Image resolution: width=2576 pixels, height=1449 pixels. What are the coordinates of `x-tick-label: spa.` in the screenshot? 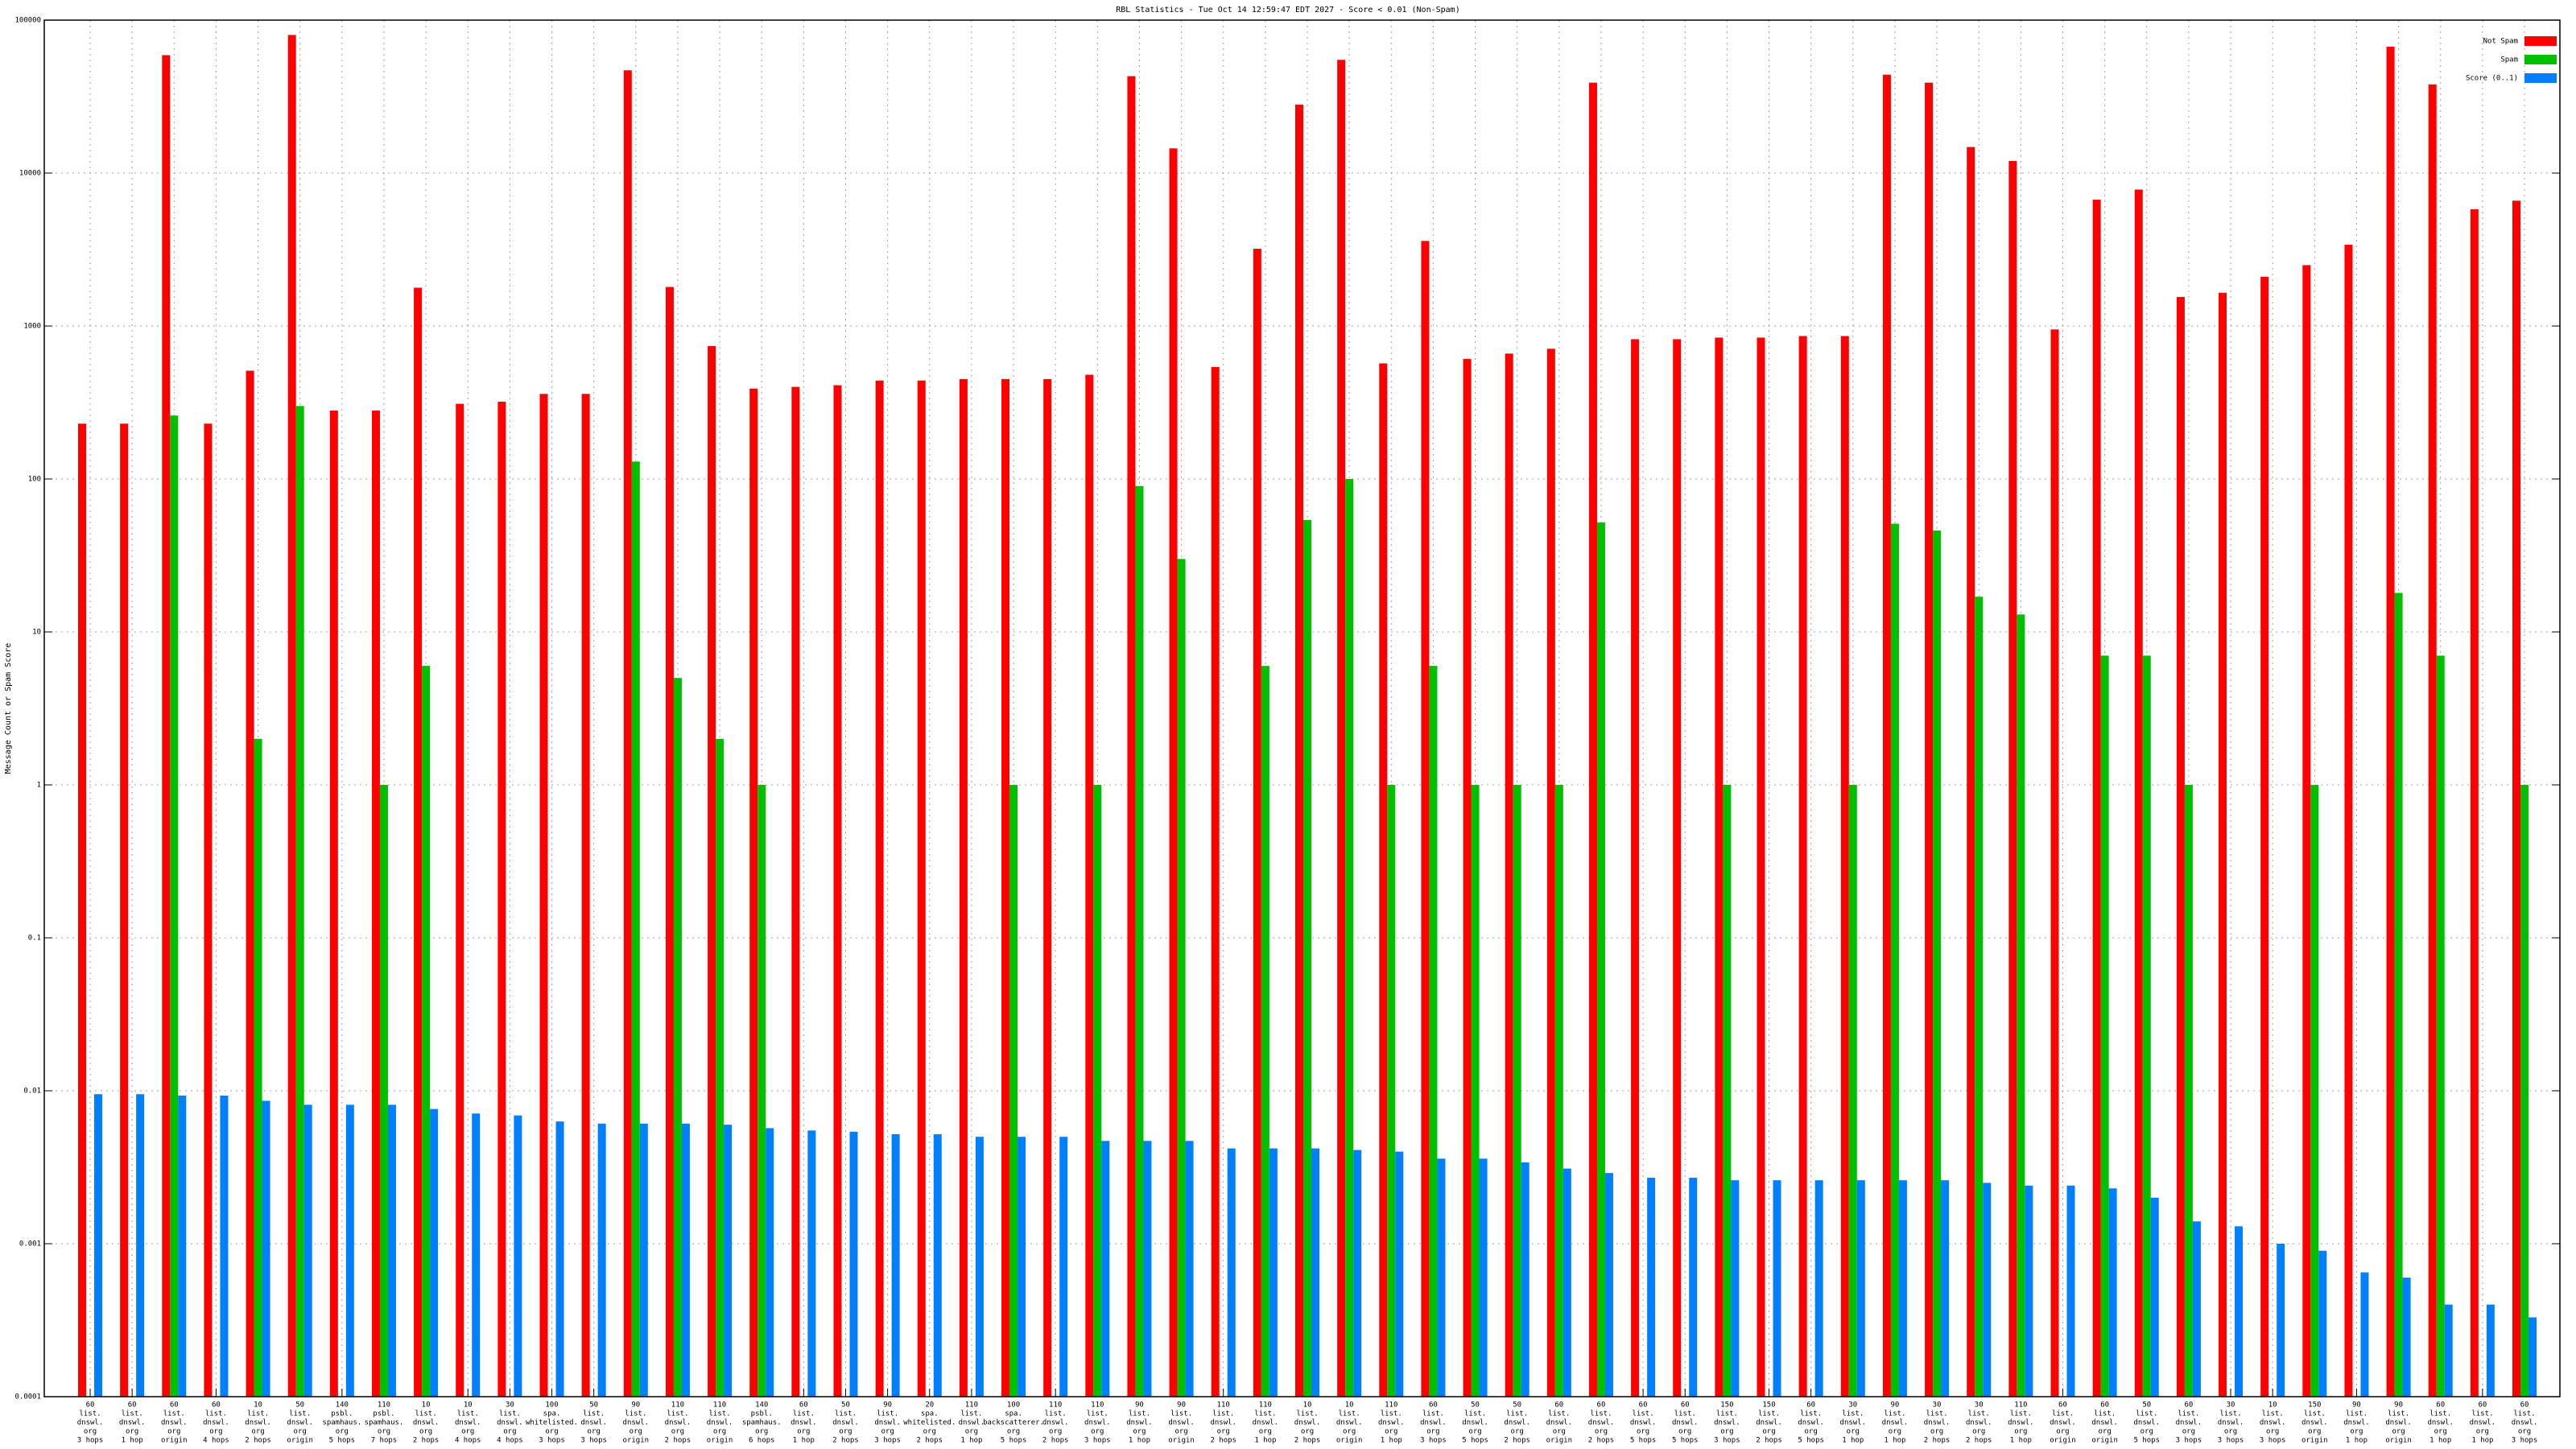 It's located at (930, 1414).